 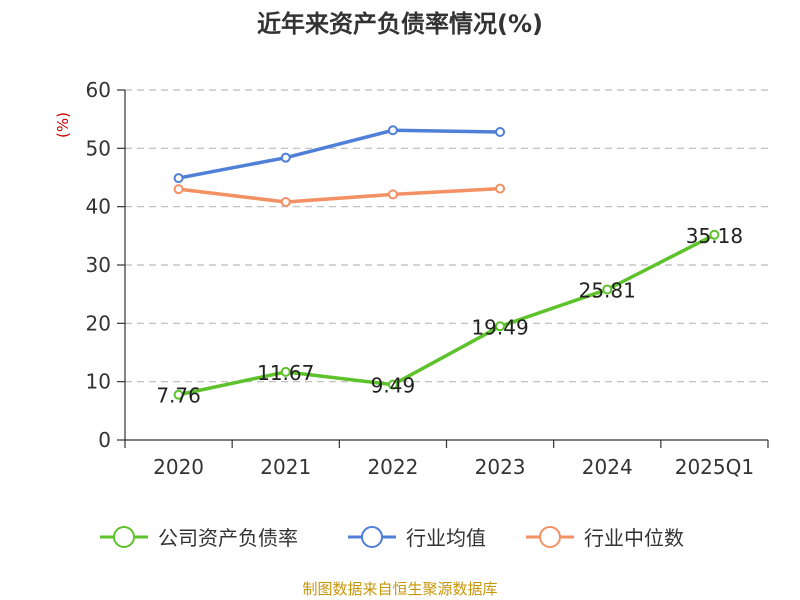 I want to click on legend-item-2: 行业中位数, so click(x=605, y=538).